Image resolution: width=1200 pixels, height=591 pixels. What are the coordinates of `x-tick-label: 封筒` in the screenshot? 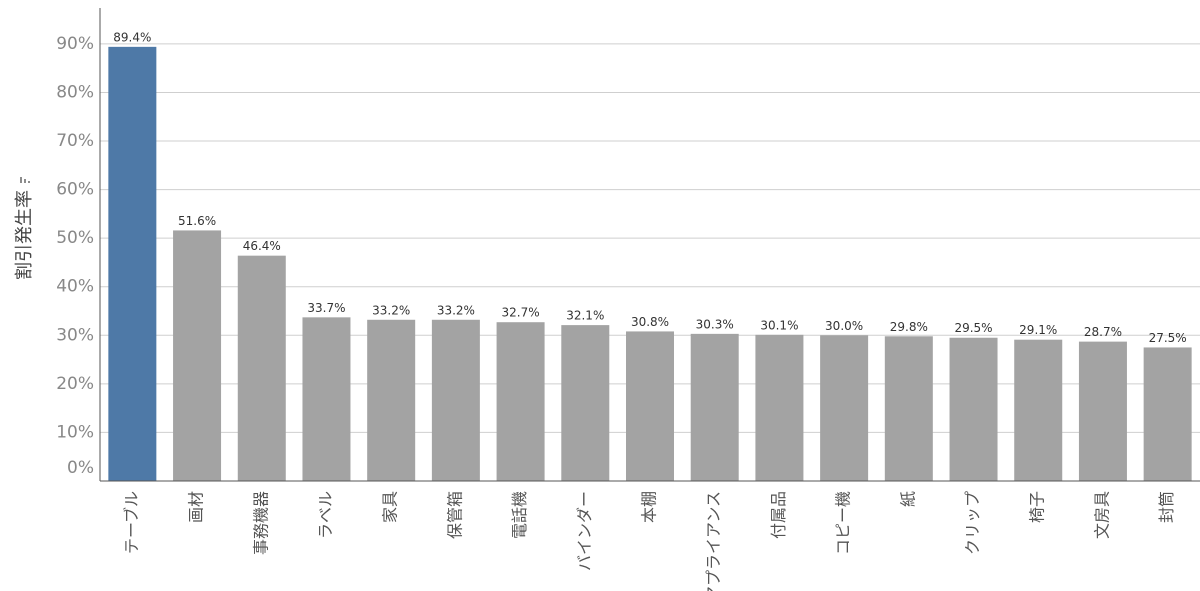 It's located at (1166, 507).